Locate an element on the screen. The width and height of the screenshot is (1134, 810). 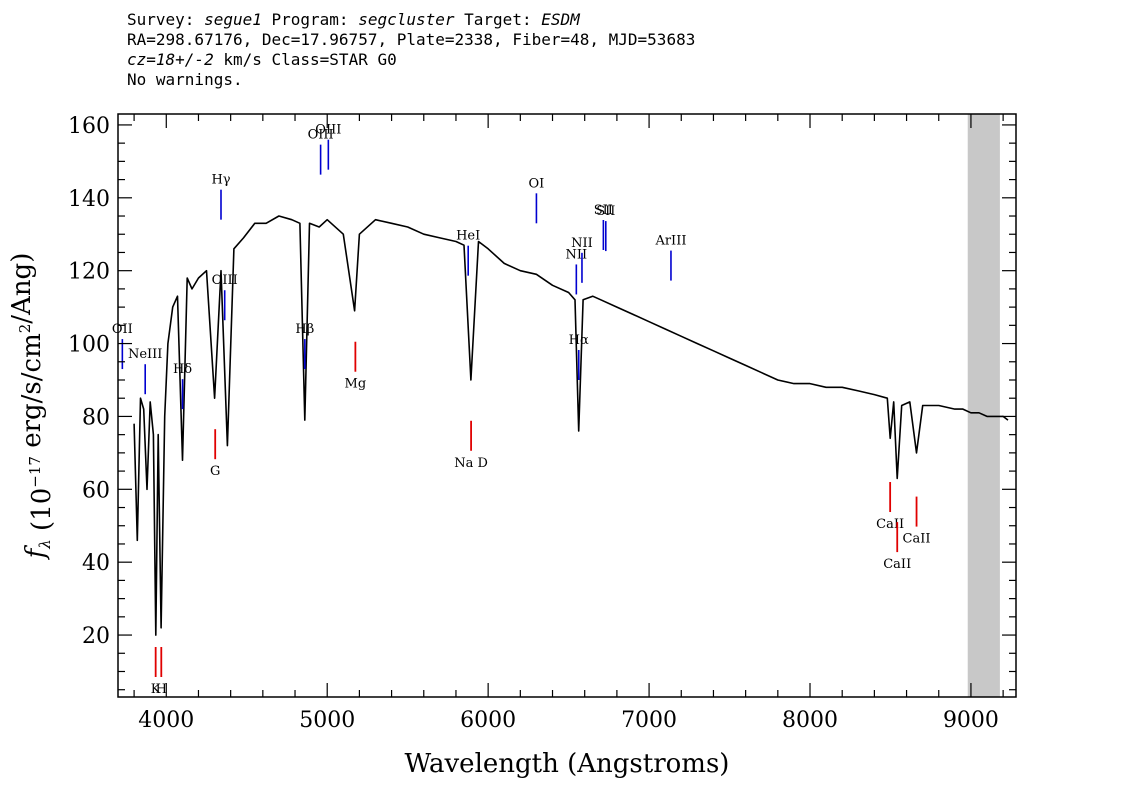
y-tick-label: 100 is located at coordinates (89, 345).